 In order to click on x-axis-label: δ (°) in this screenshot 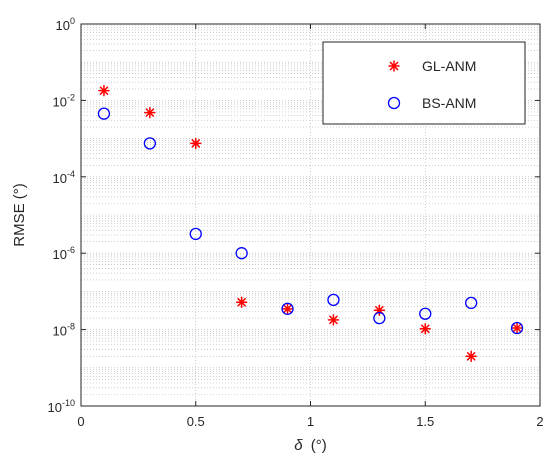, I will do `click(310, 445)`.